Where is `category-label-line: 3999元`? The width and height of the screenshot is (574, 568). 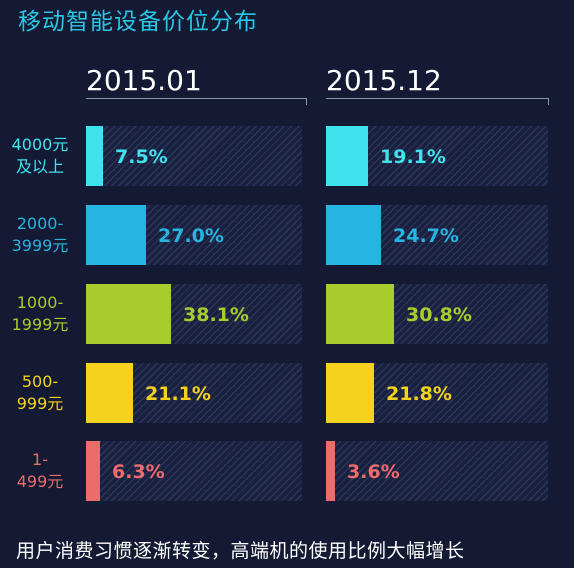
category-label-line: 3999元 is located at coordinates (40, 245).